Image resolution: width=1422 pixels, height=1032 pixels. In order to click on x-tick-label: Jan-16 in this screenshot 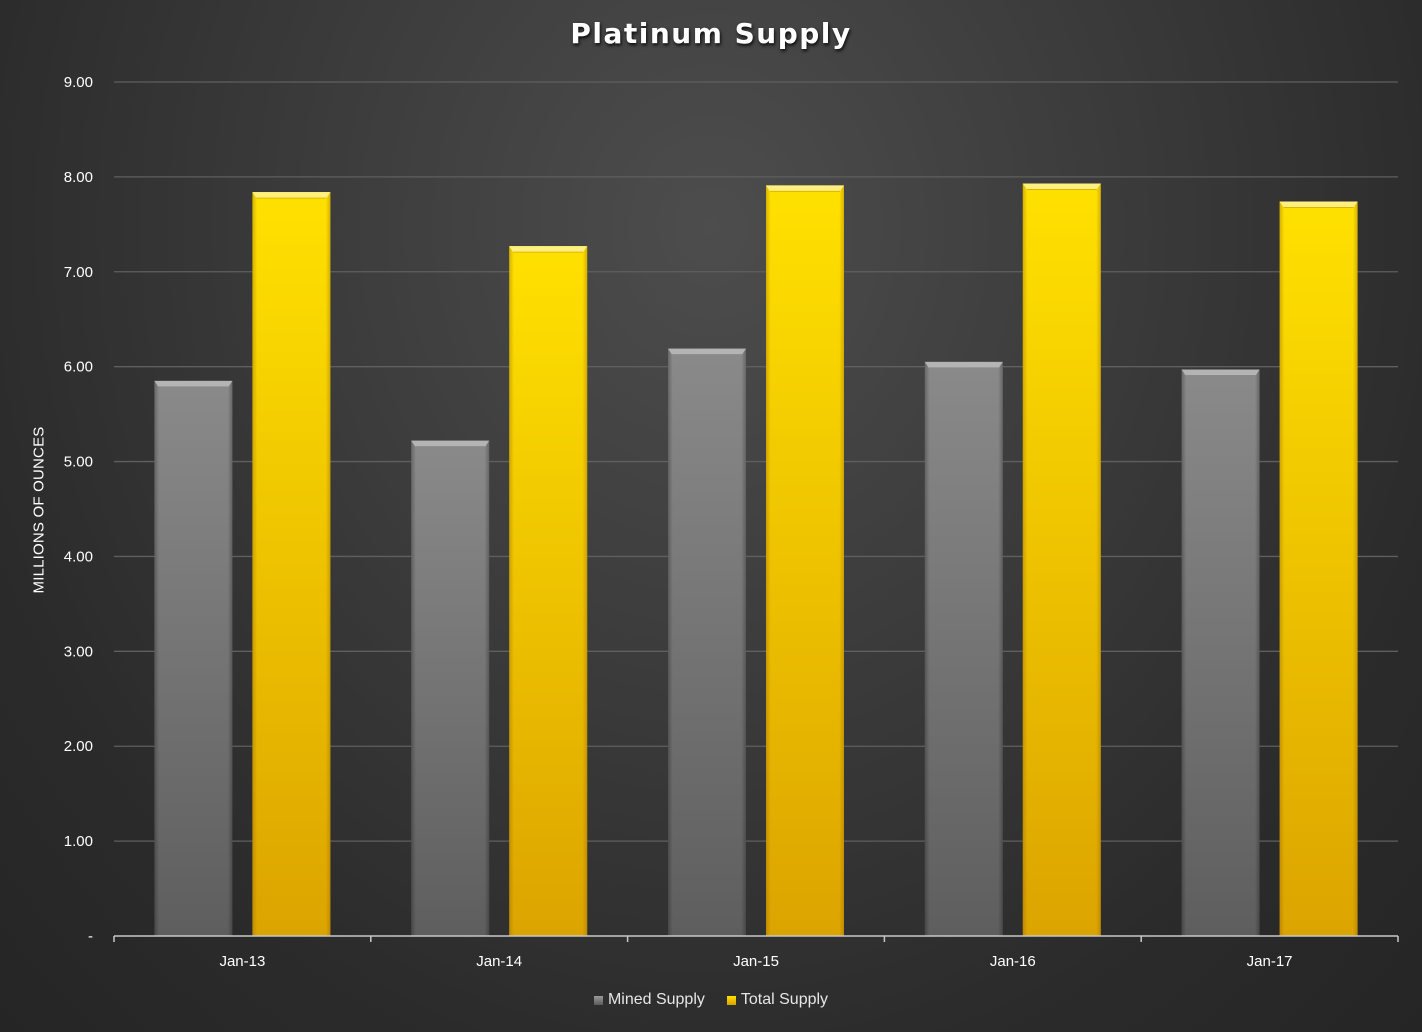, I will do `click(1013, 961)`.